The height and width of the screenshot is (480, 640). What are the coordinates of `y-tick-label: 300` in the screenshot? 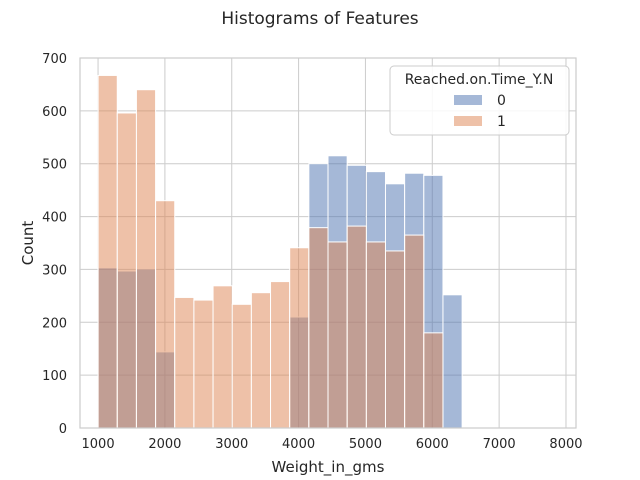 It's located at (54, 270).